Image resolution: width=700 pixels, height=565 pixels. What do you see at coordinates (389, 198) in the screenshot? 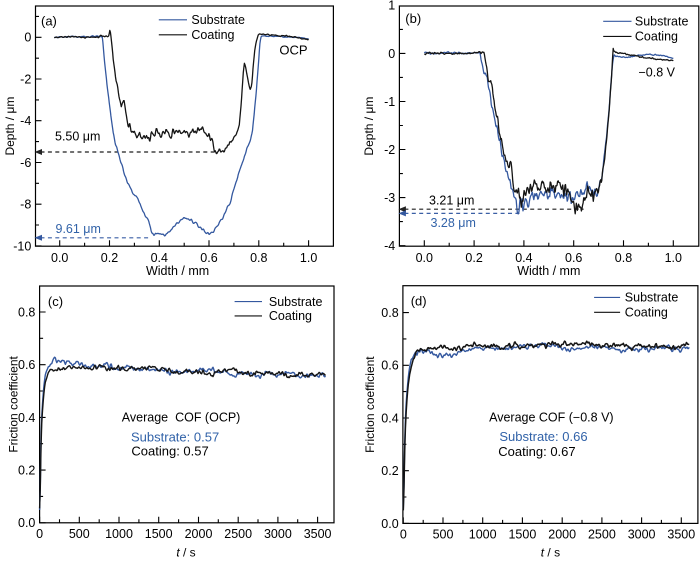
I see `svg-text: -3` at bounding box center [389, 198].